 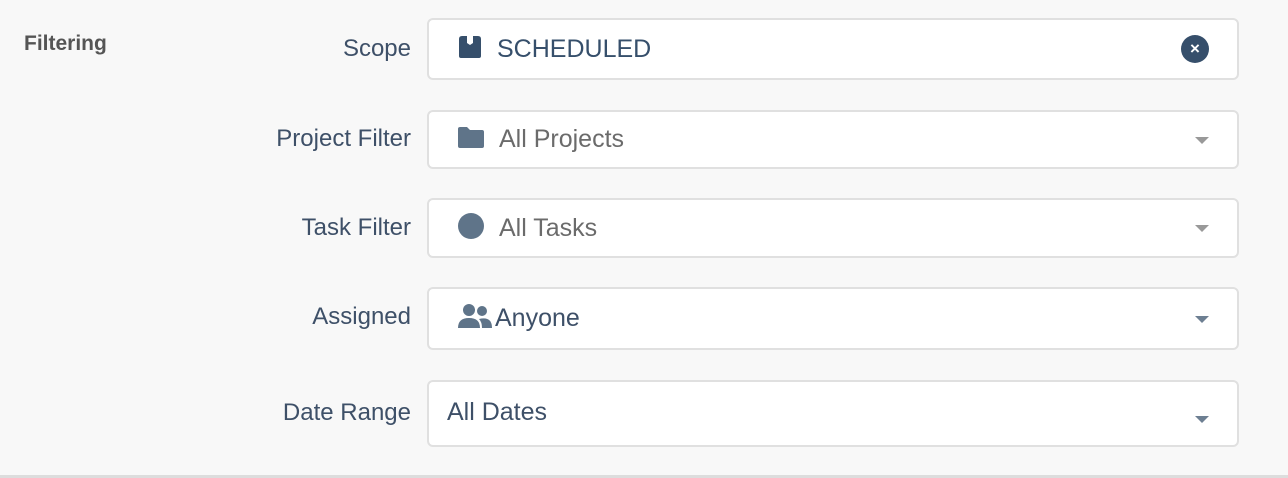 I want to click on assigned-label: Assigned, so click(x=361, y=316).